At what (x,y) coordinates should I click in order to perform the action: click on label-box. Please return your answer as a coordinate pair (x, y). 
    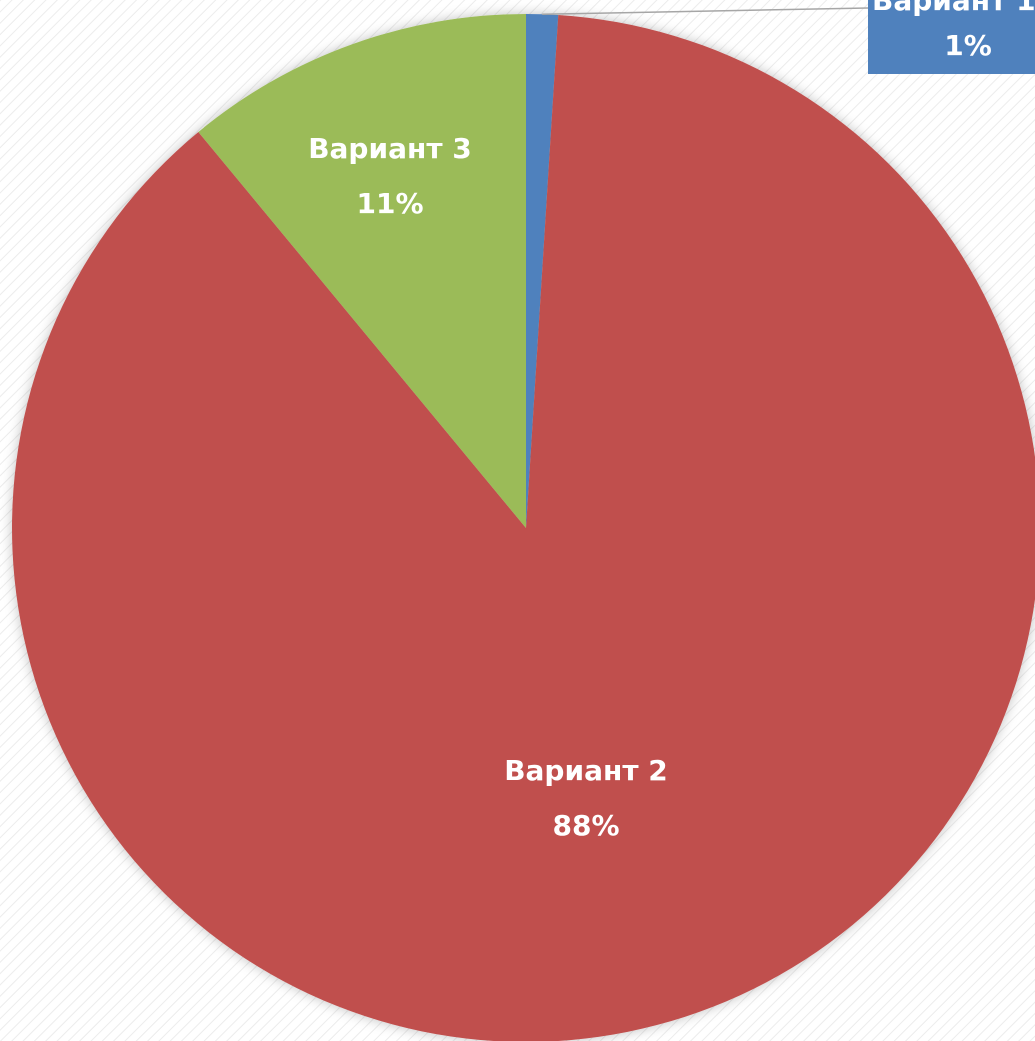
    Looking at the image, I should click on (951, 37).